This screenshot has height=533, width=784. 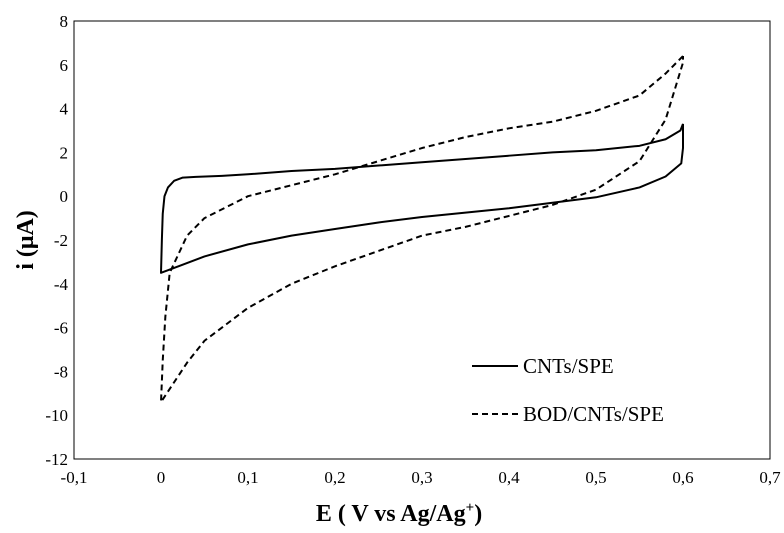 I want to click on y-tick-label: -6, so click(x=61, y=328).